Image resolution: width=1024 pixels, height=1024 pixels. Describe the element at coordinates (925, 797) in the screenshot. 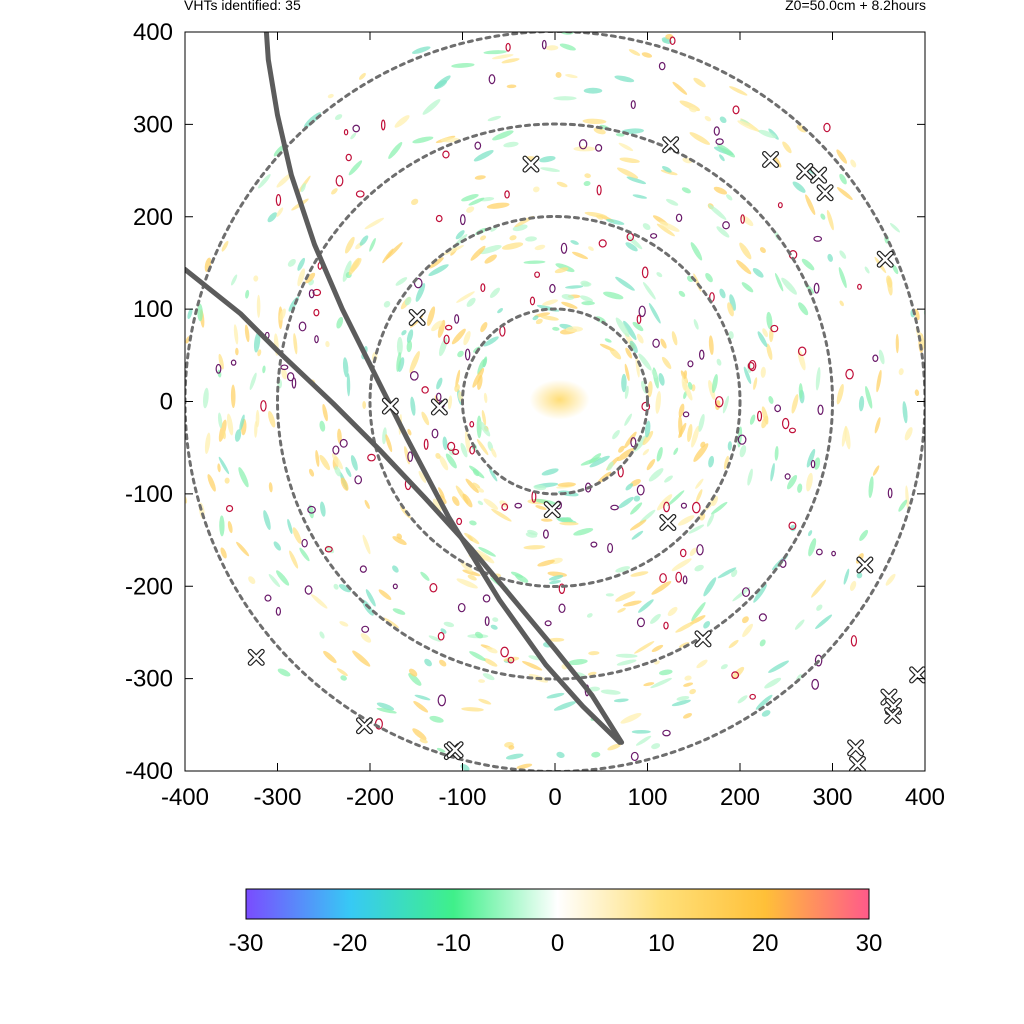

I see `x-tick-label: 400` at that location.